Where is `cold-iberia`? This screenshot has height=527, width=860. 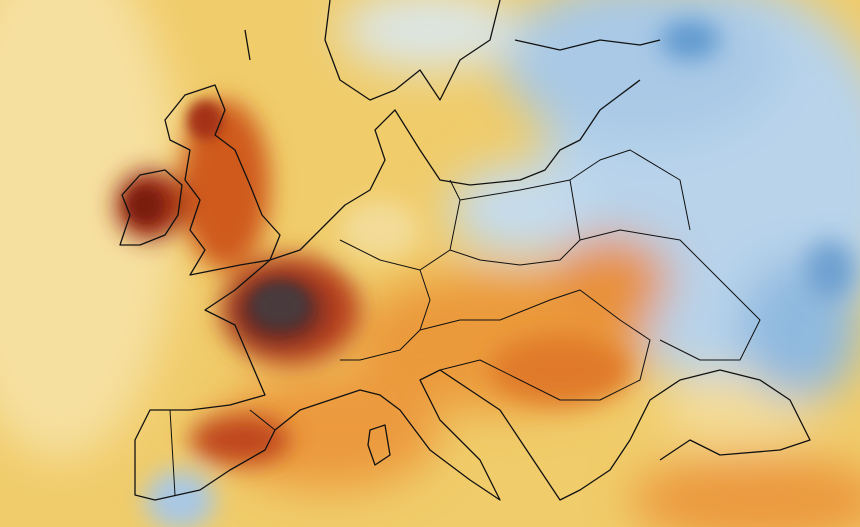 cold-iberia is located at coordinates (180, 498).